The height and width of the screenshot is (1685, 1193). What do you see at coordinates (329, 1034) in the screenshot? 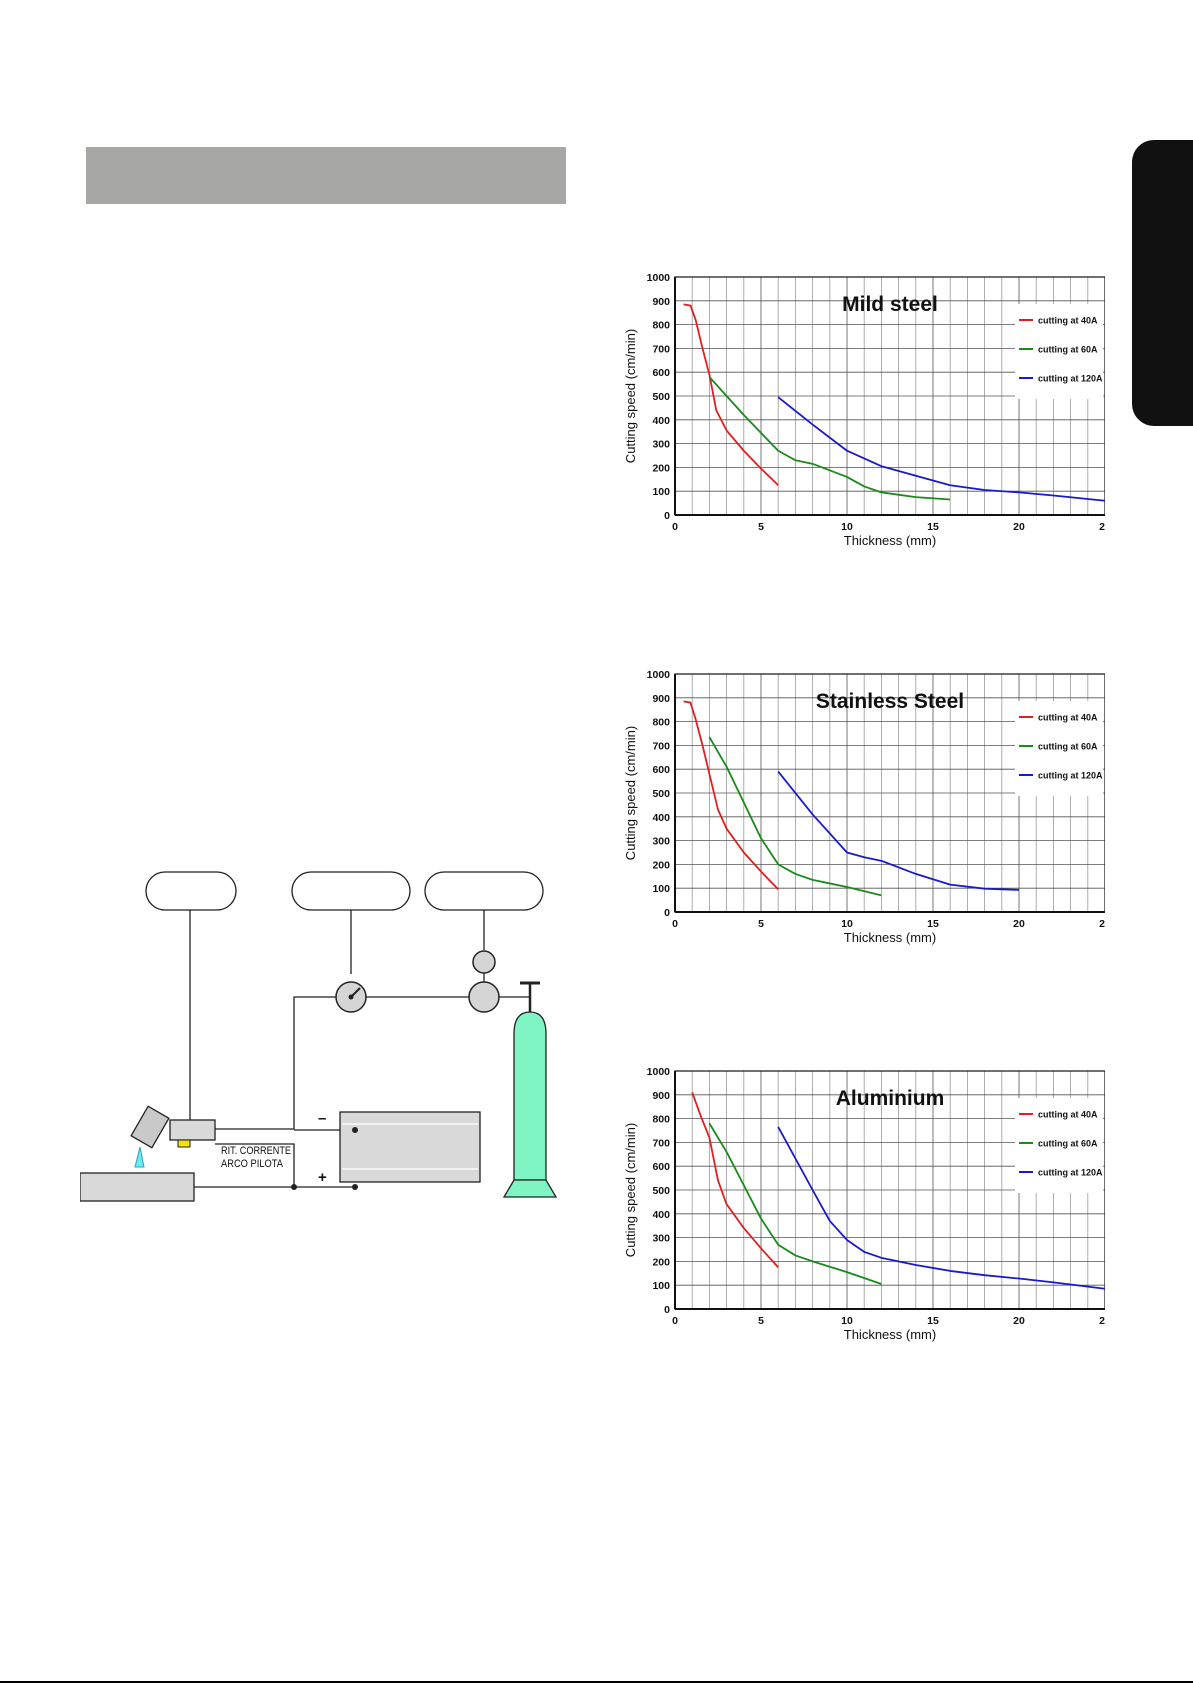
I see `connection-diagram: – + RIT. CORRENTE ARCO PILOTA` at bounding box center [329, 1034].